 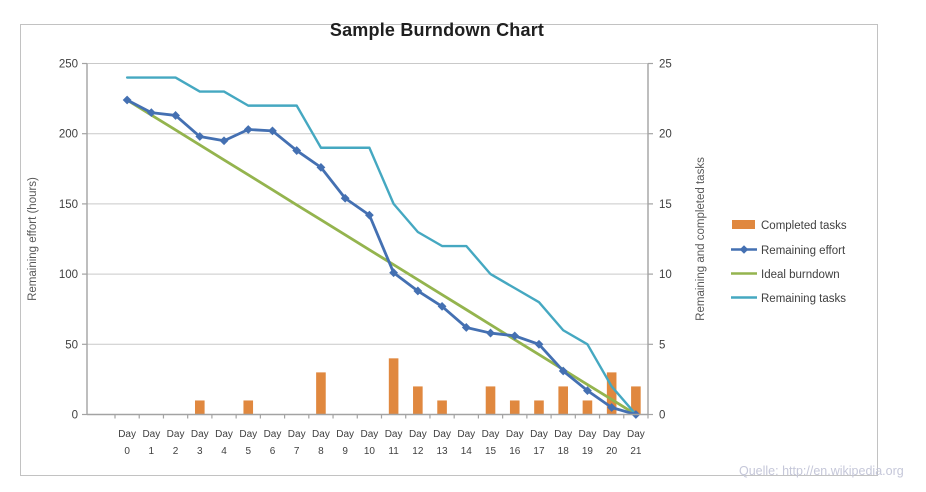 I want to click on svg-text: 14, so click(x=467, y=451).